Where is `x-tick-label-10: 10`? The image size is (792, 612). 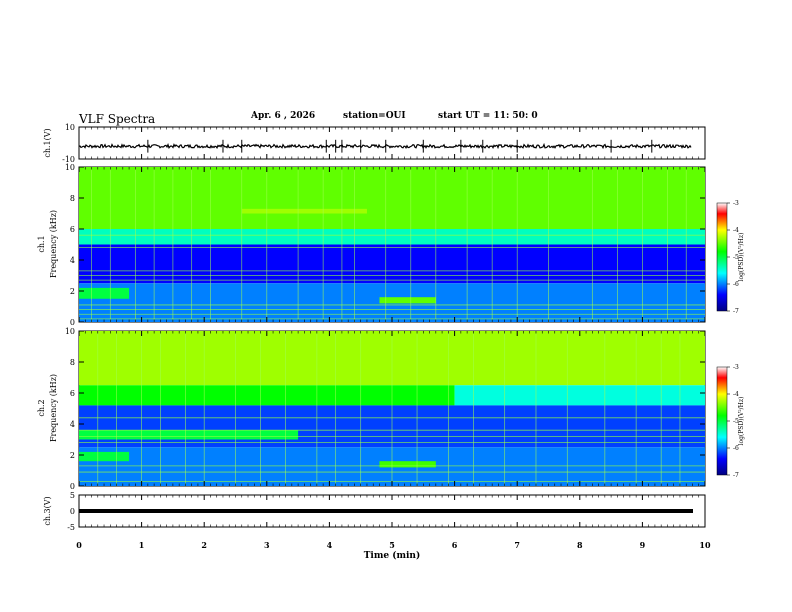
x-tick-label-10: 10 is located at coordinates (705, 545).